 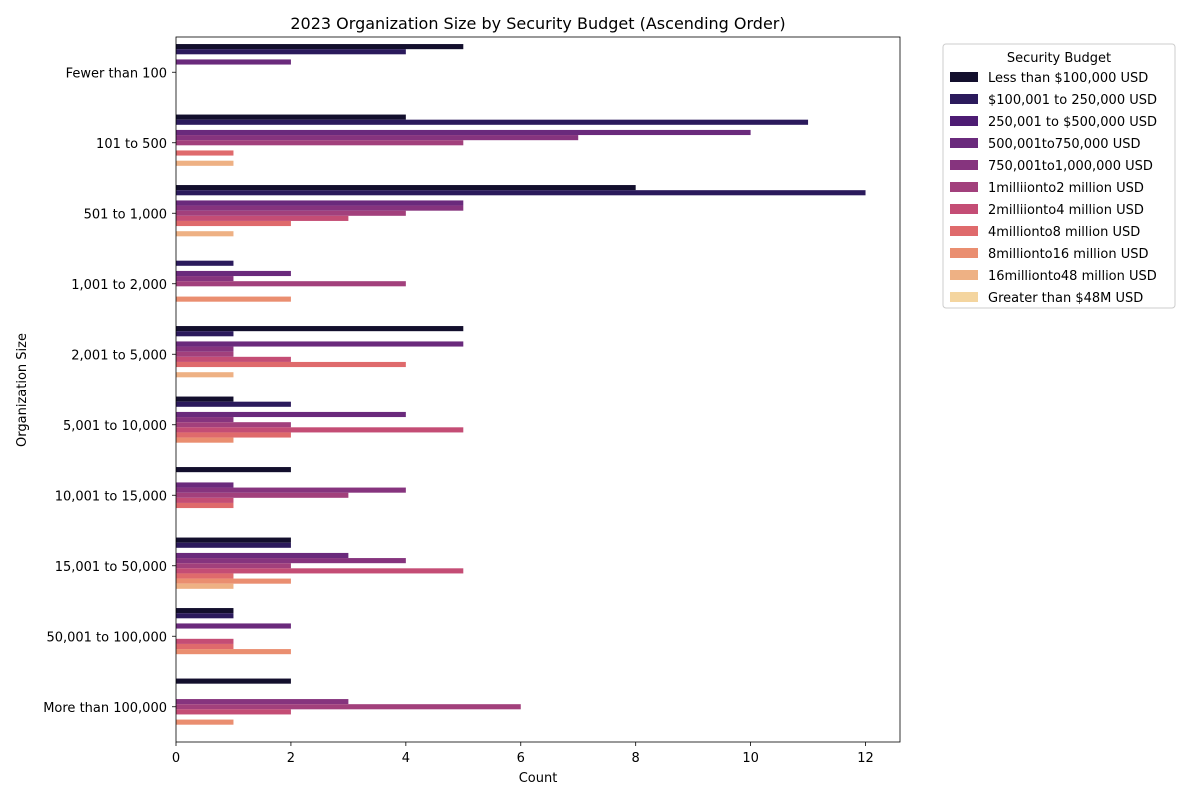 What do you see at coordinates (750, 758) in the screenshot?
I see `x-tick-label: 10` at bounding box center [750, 758].